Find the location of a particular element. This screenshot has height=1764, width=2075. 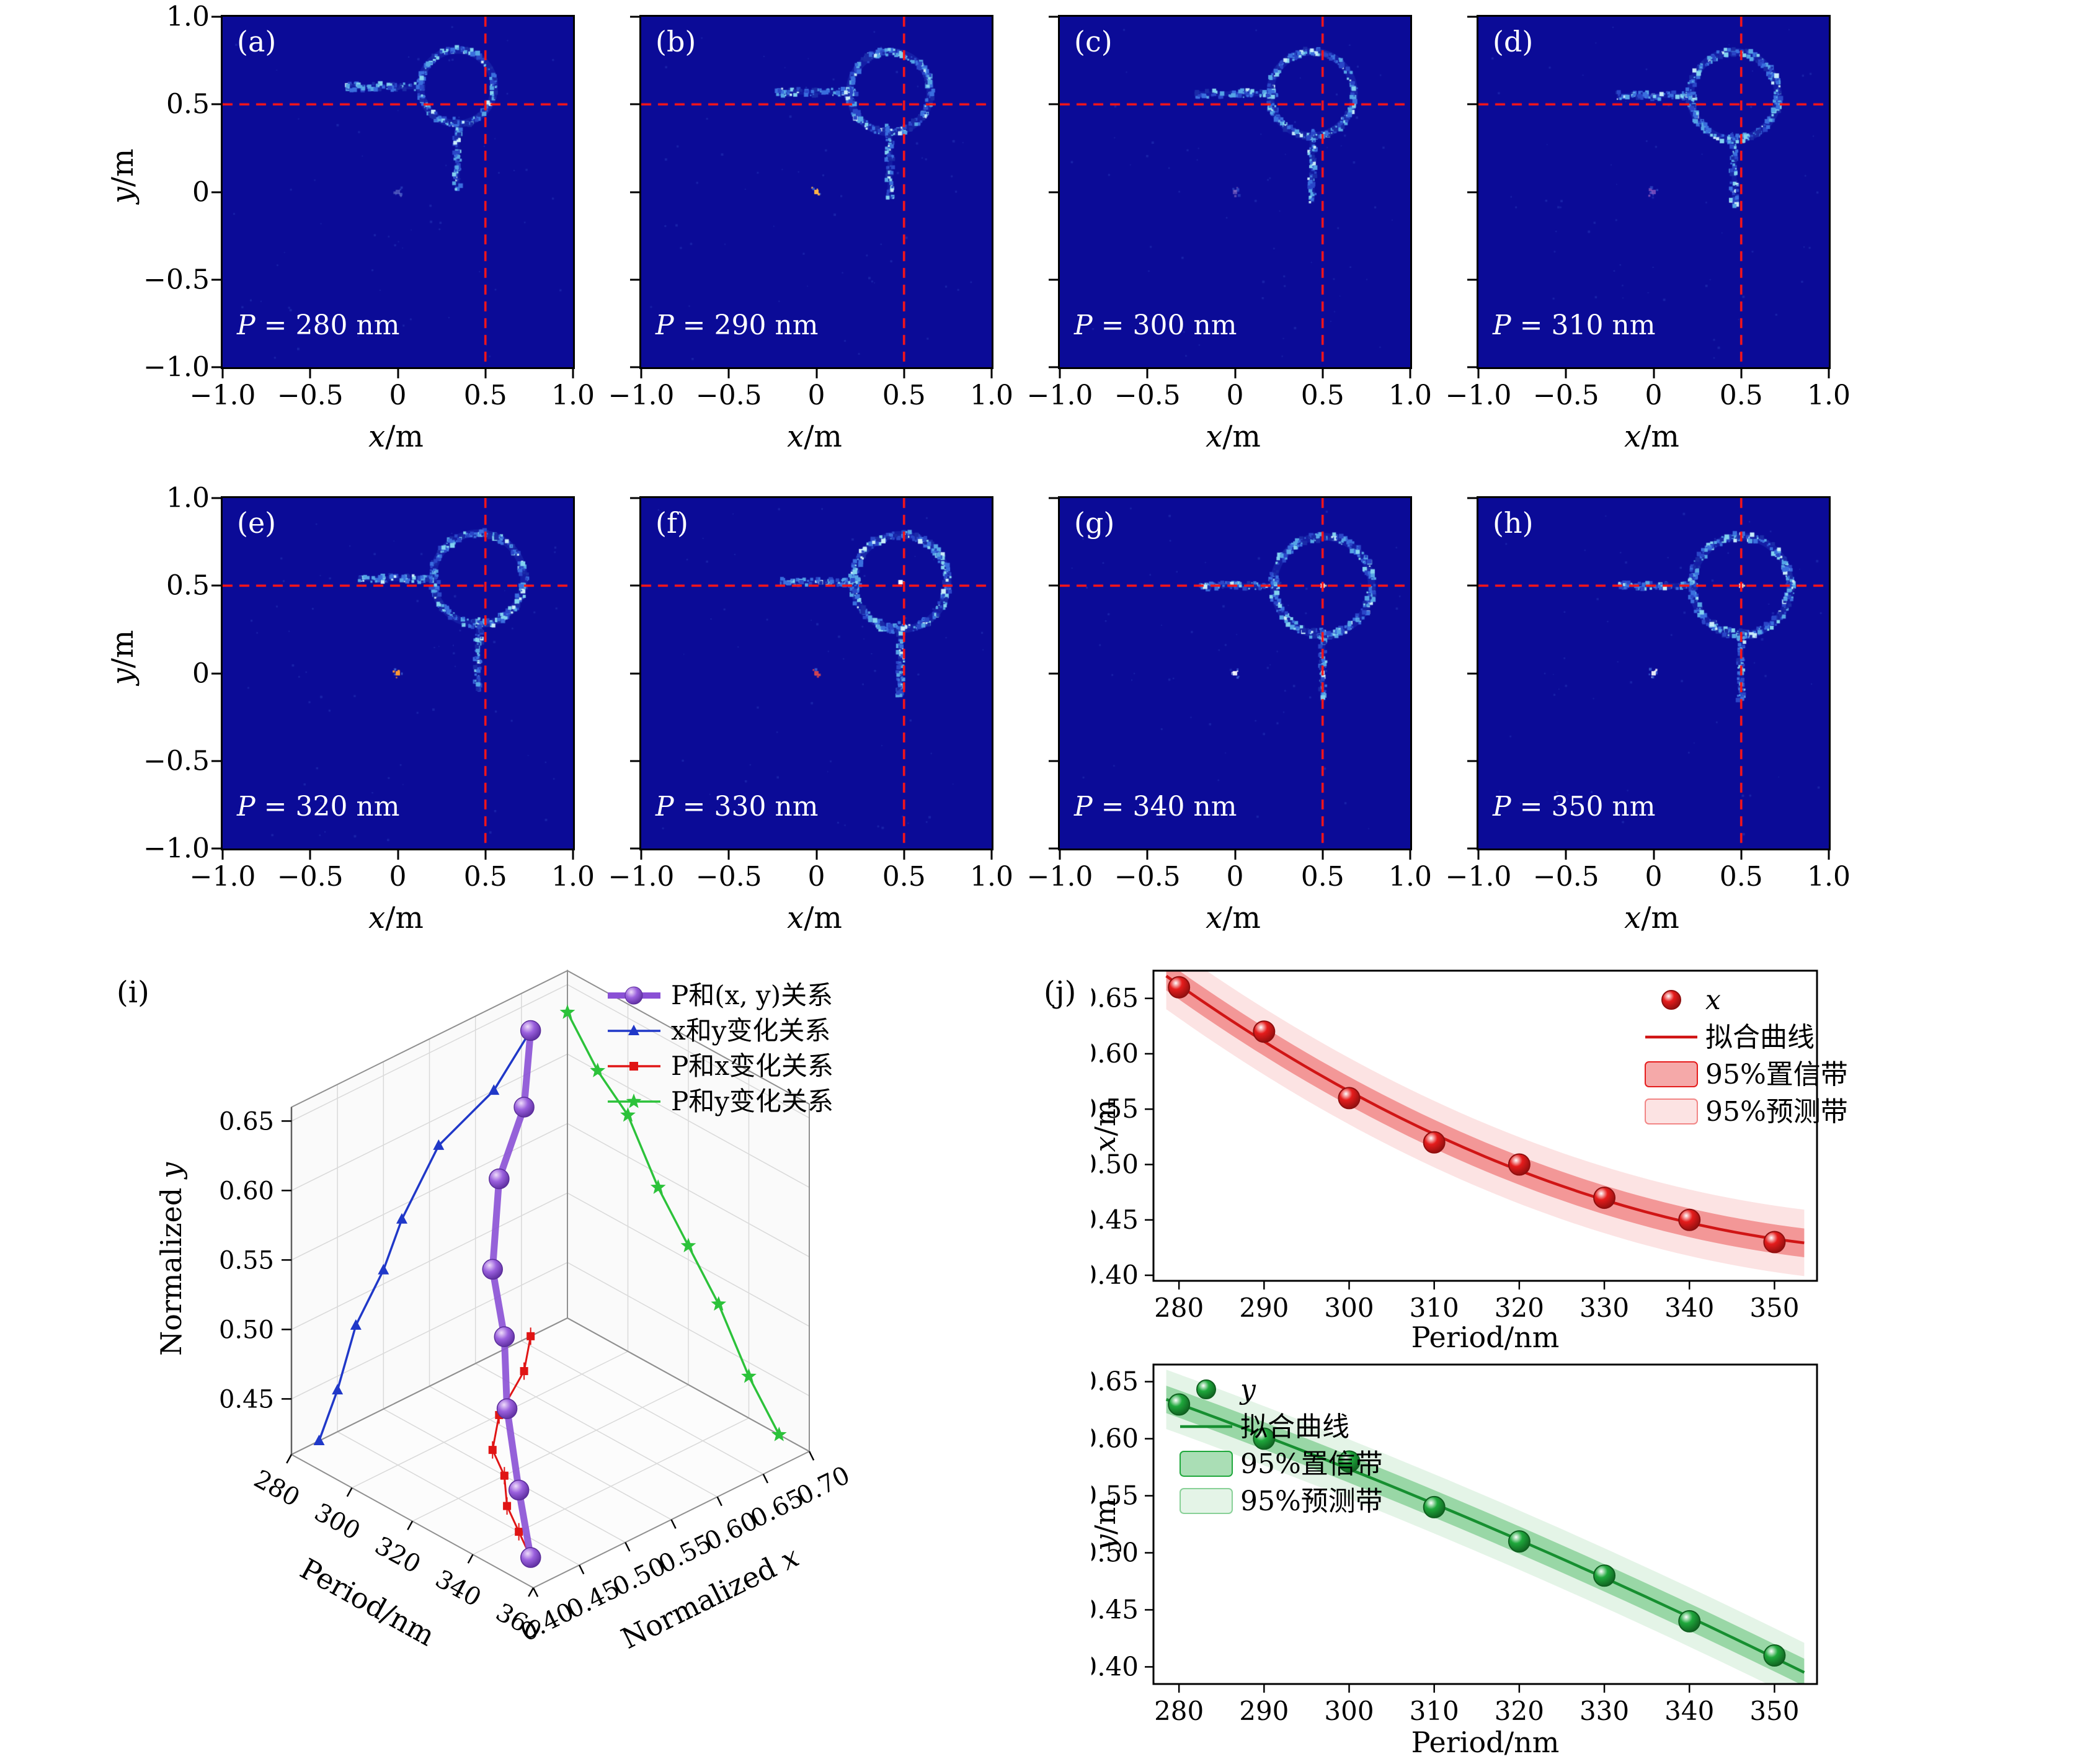

x-axis-var: x is located at coordinates (377, 918).